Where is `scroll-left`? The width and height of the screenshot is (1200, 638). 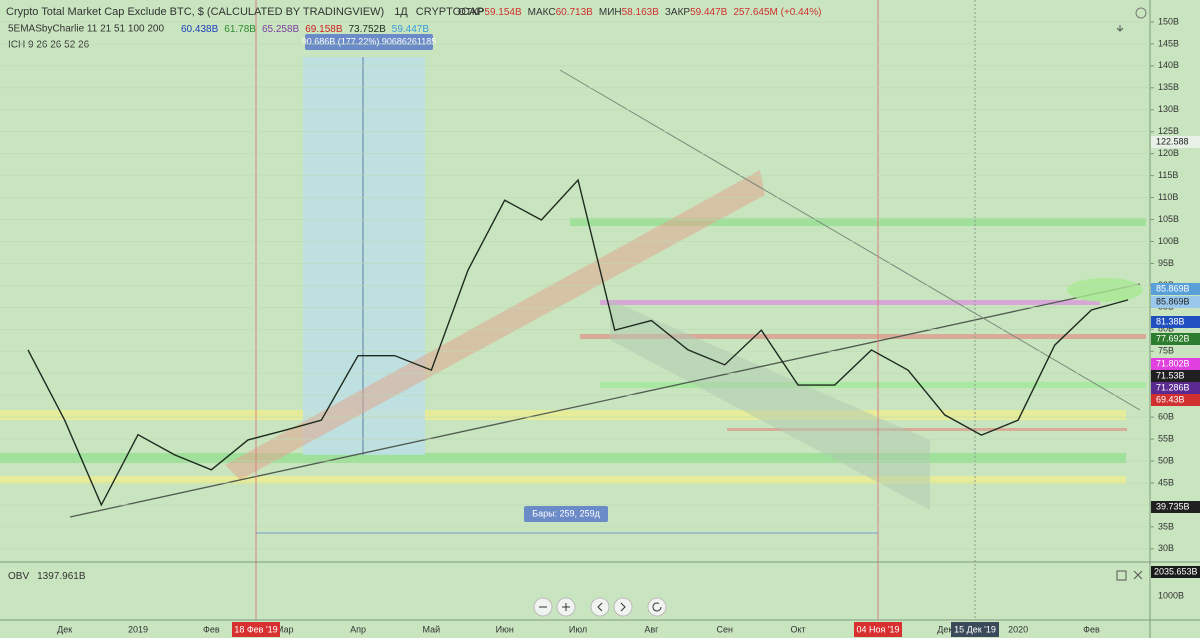
scroll-left is located at coordinates (600, 607).